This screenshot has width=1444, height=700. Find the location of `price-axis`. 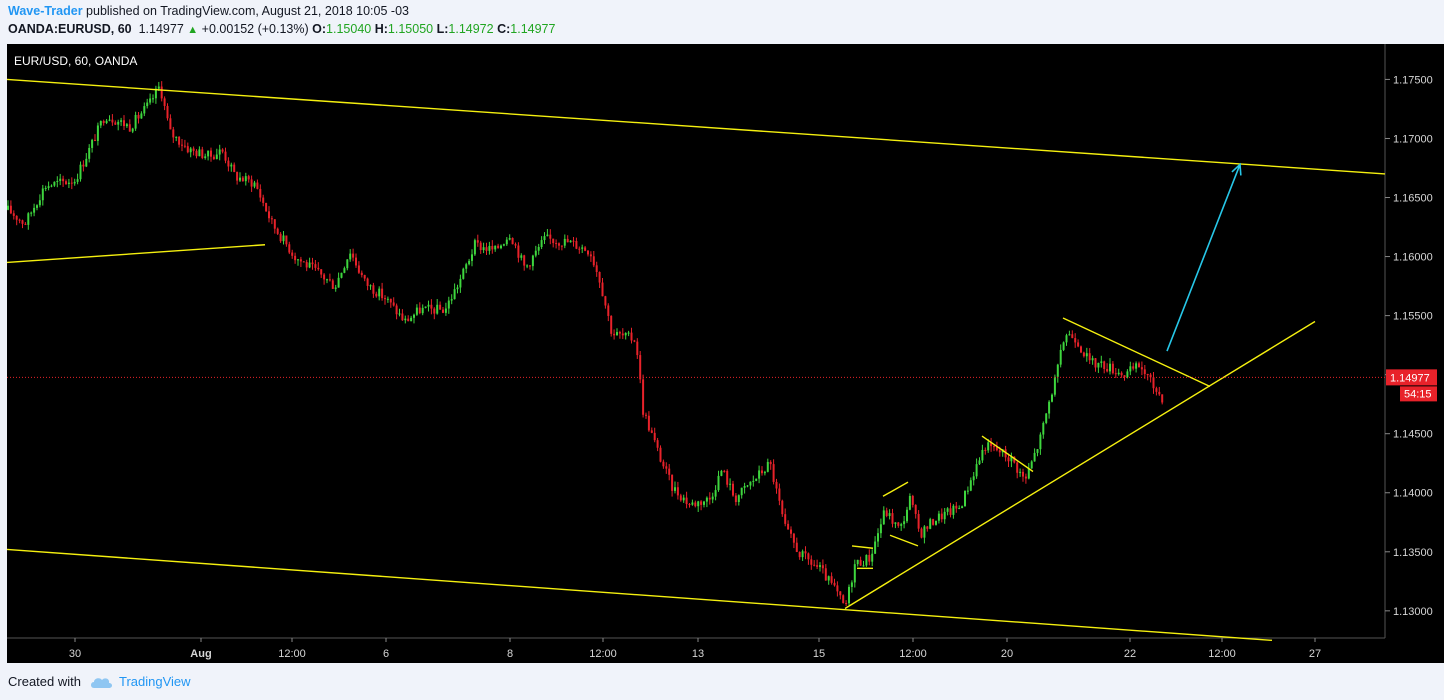

price-axis is located at coordinates (1414, 341).